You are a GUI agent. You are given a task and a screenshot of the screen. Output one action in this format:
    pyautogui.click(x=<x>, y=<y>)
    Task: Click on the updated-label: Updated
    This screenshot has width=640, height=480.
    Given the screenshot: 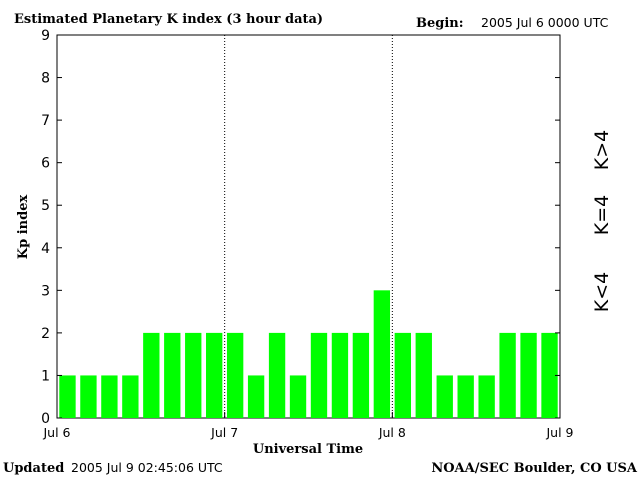 What is the action you would take?
    pyautogui.click(x=33, y=468)
    